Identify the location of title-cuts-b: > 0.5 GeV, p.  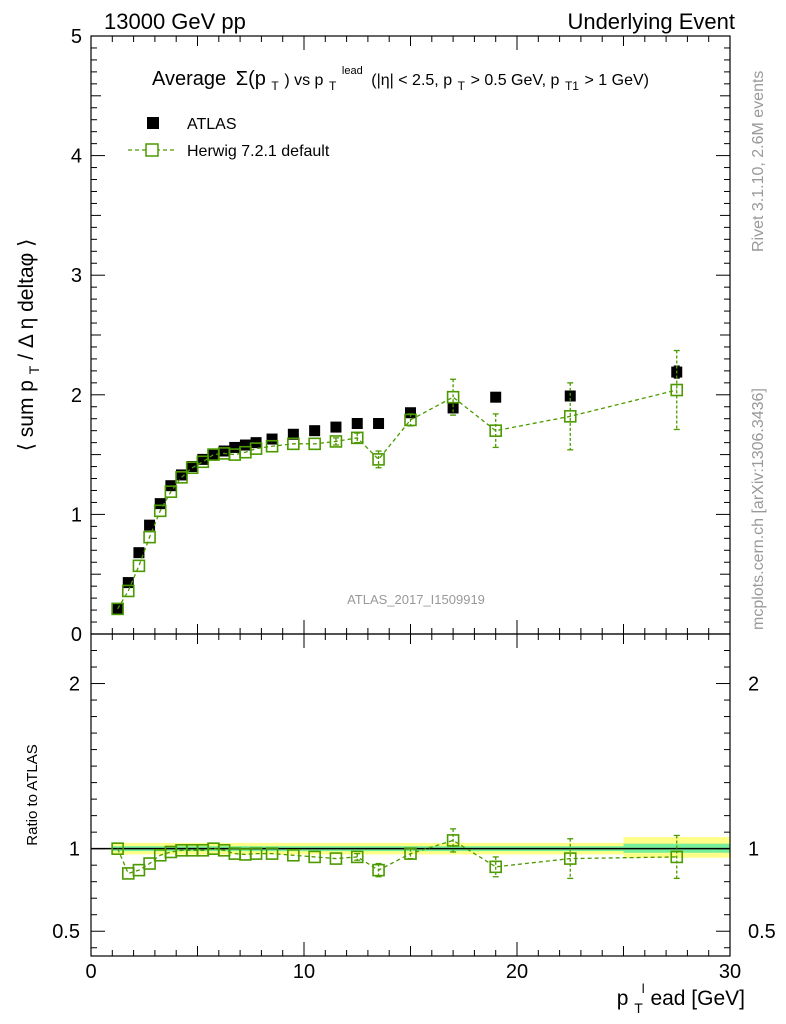
(515, 80).